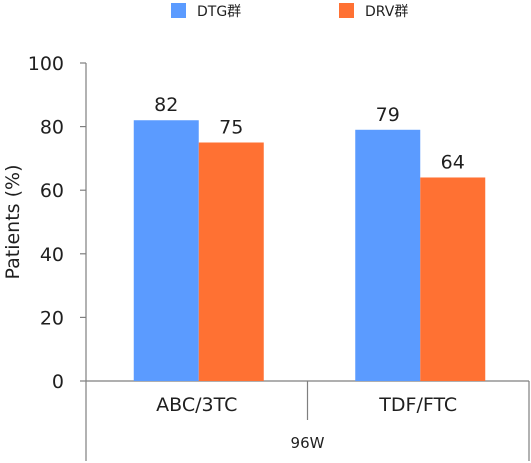 This screenshot has width=531, height=463. Describe the element at coordinates (231, 128) in the screenshot. I see `data-label-1-0: 75` at that location.